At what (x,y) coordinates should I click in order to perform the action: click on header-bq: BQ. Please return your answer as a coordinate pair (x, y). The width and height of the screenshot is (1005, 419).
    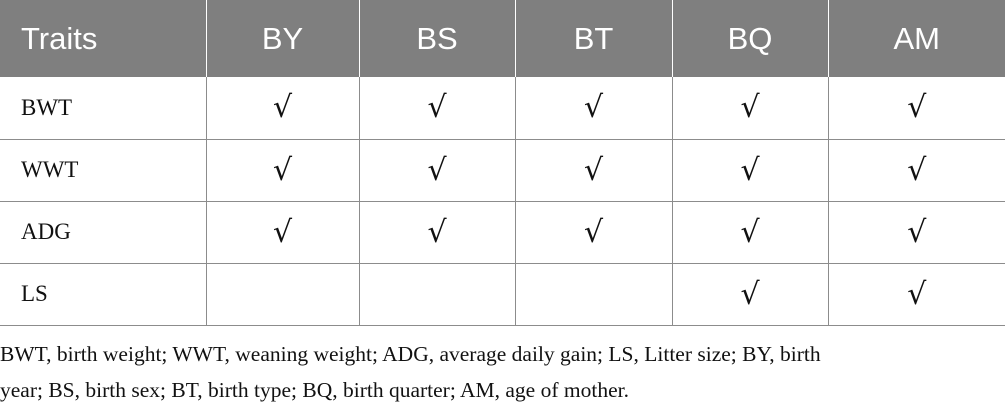
    Looking at the image, I should click on (750, 38).